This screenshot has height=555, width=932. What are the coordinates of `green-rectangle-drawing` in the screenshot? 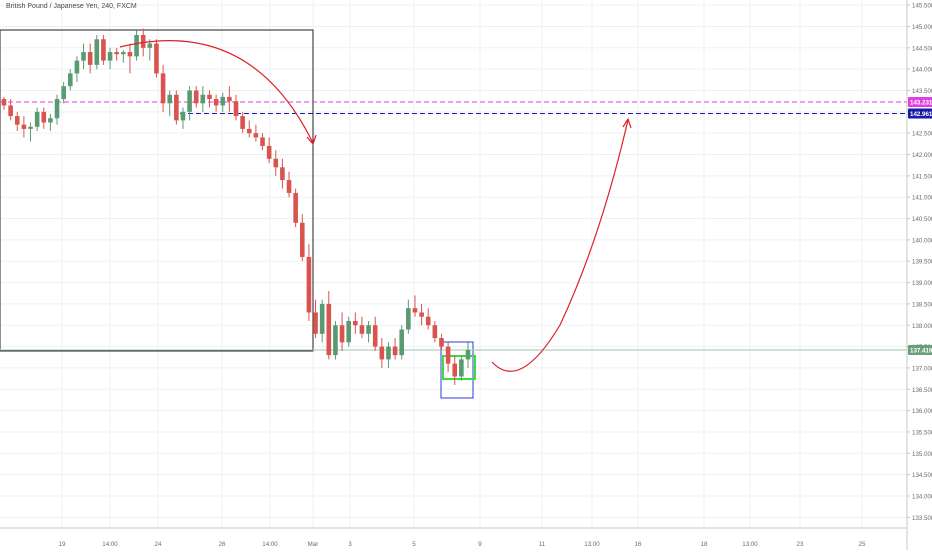 It's located at (459, 367).